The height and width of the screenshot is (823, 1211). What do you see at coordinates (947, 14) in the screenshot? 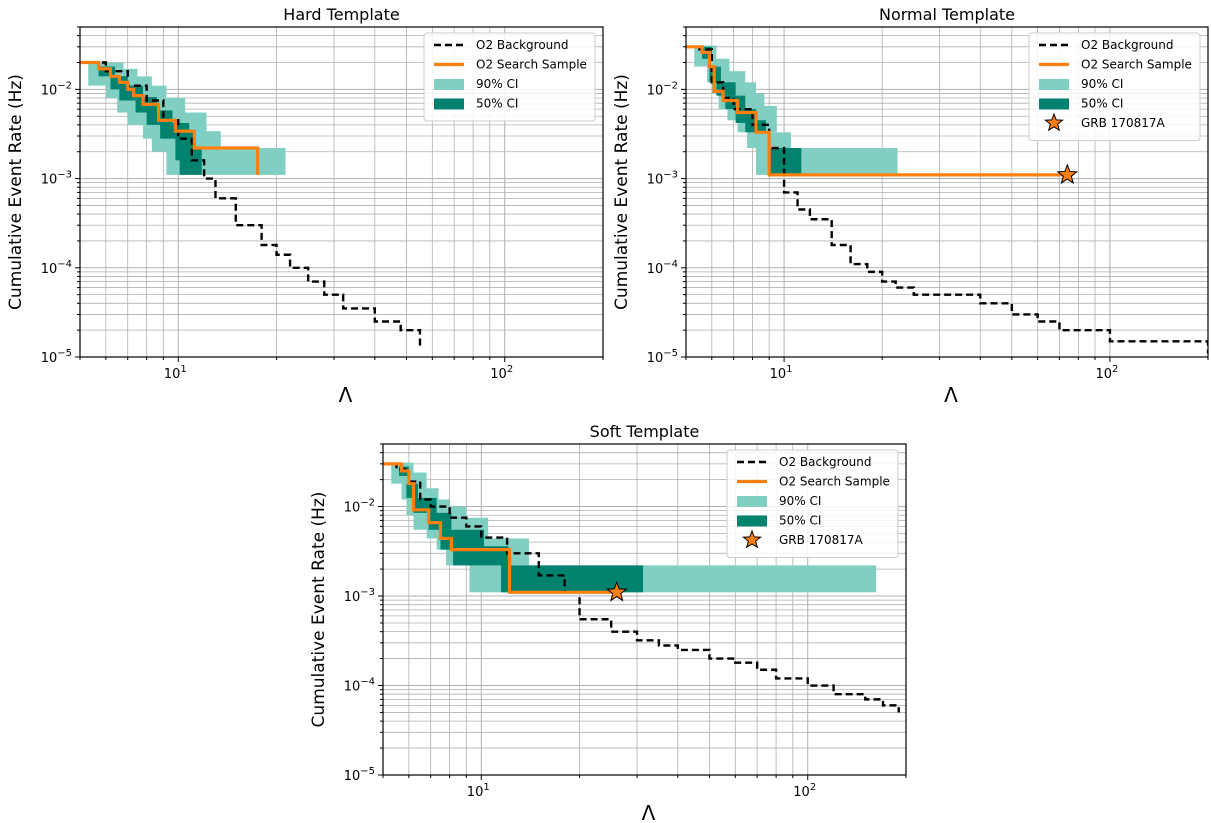
I see `chart-title: Normal Template` at bounding box center [947, 14].